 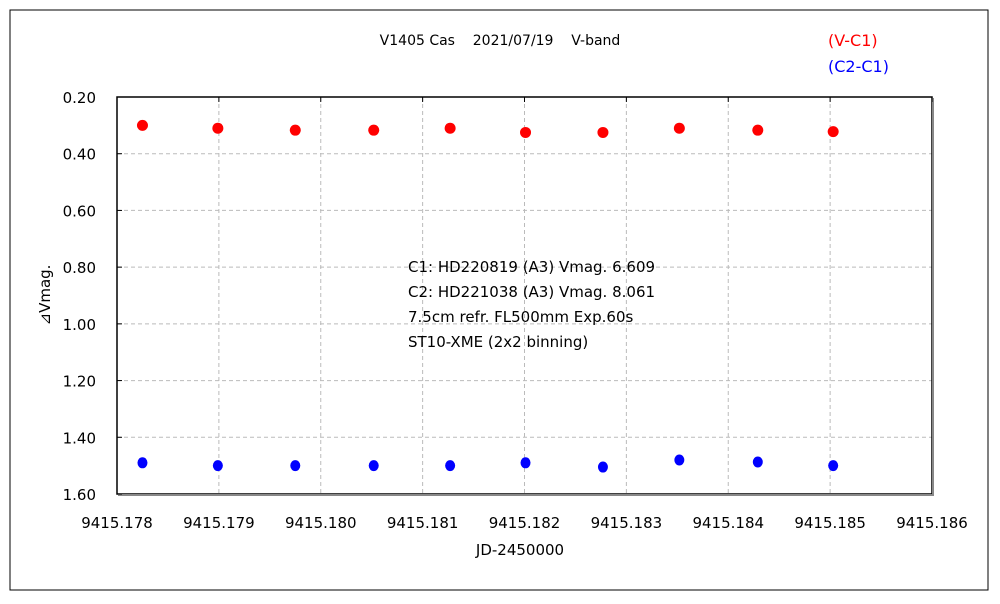 I want to click on annotation-c1: C1: HD220819 (A3) Vmag. 6.609, so click(x=531, y=267).